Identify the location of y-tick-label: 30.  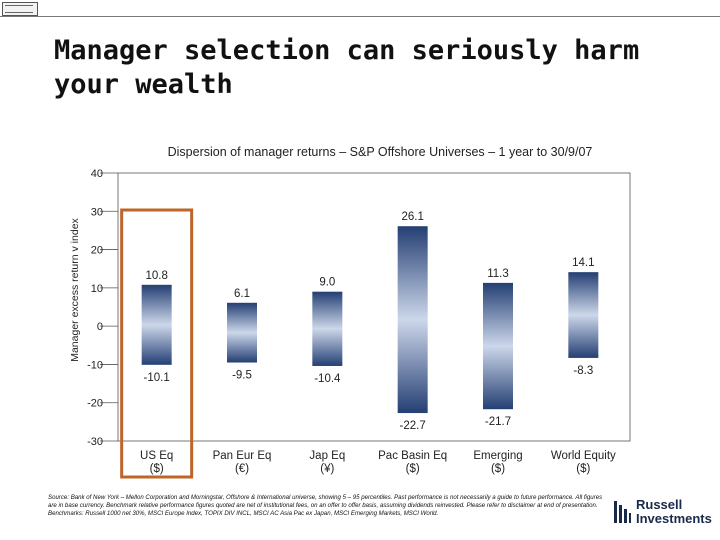
(97, 212).